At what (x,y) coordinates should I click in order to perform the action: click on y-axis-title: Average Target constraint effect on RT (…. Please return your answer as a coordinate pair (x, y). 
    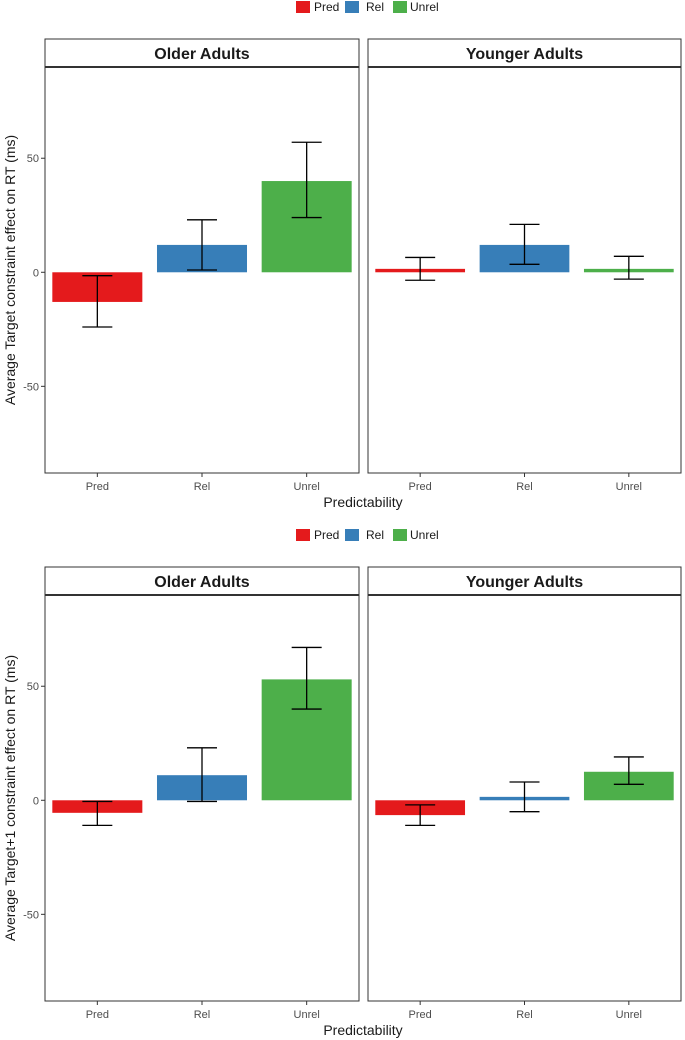
    Looking at the image, I should click on (10, 270).